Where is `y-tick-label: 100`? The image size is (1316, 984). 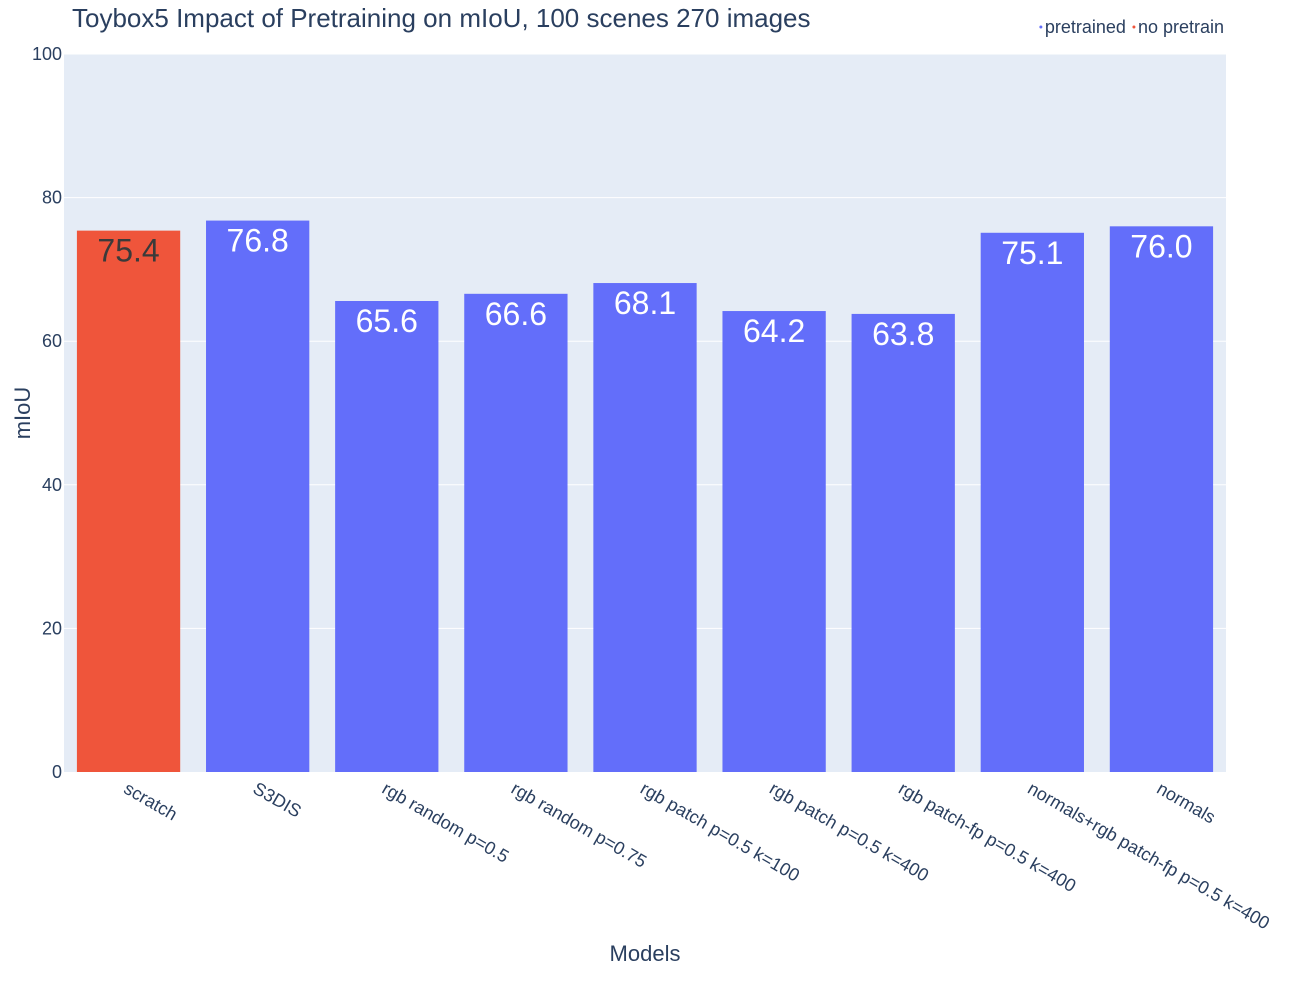
y-tick-label: 100 is located at coordinates (47, 54).